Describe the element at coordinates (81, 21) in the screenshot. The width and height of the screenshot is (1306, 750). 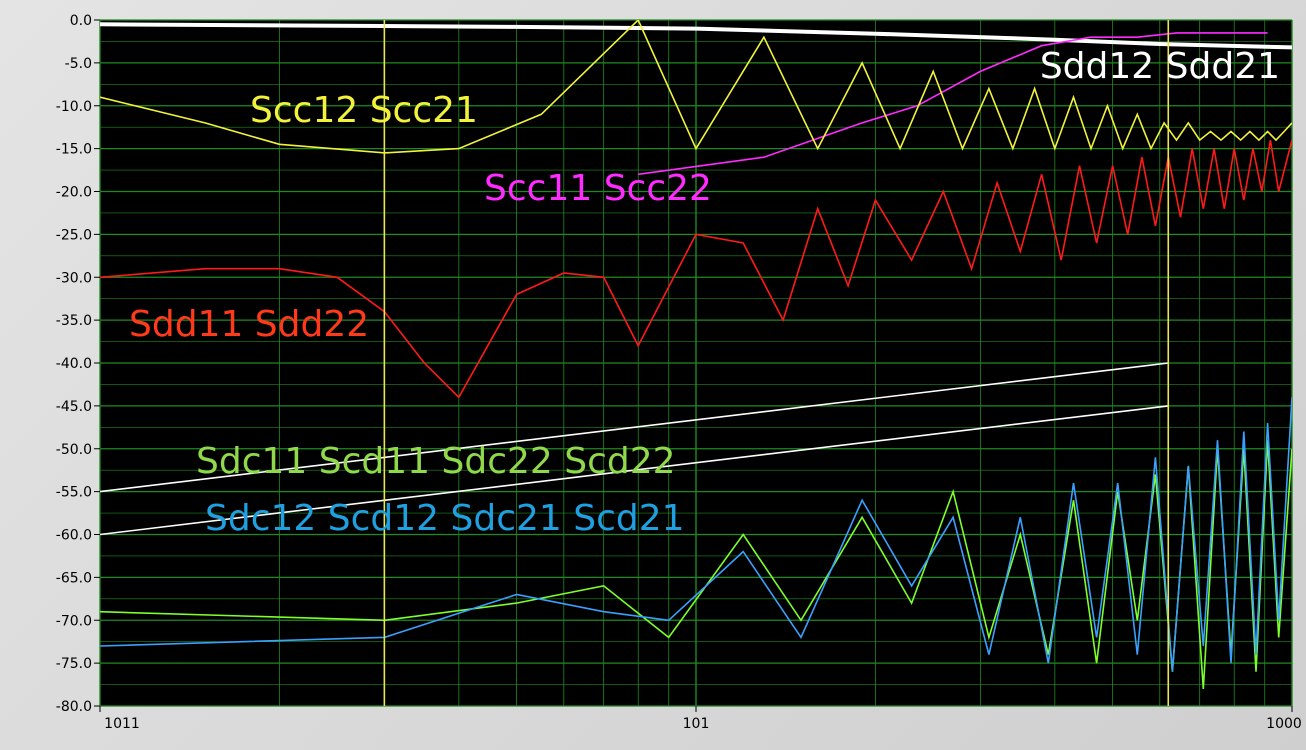
I see `y-tick-label: 0.0` at that location.